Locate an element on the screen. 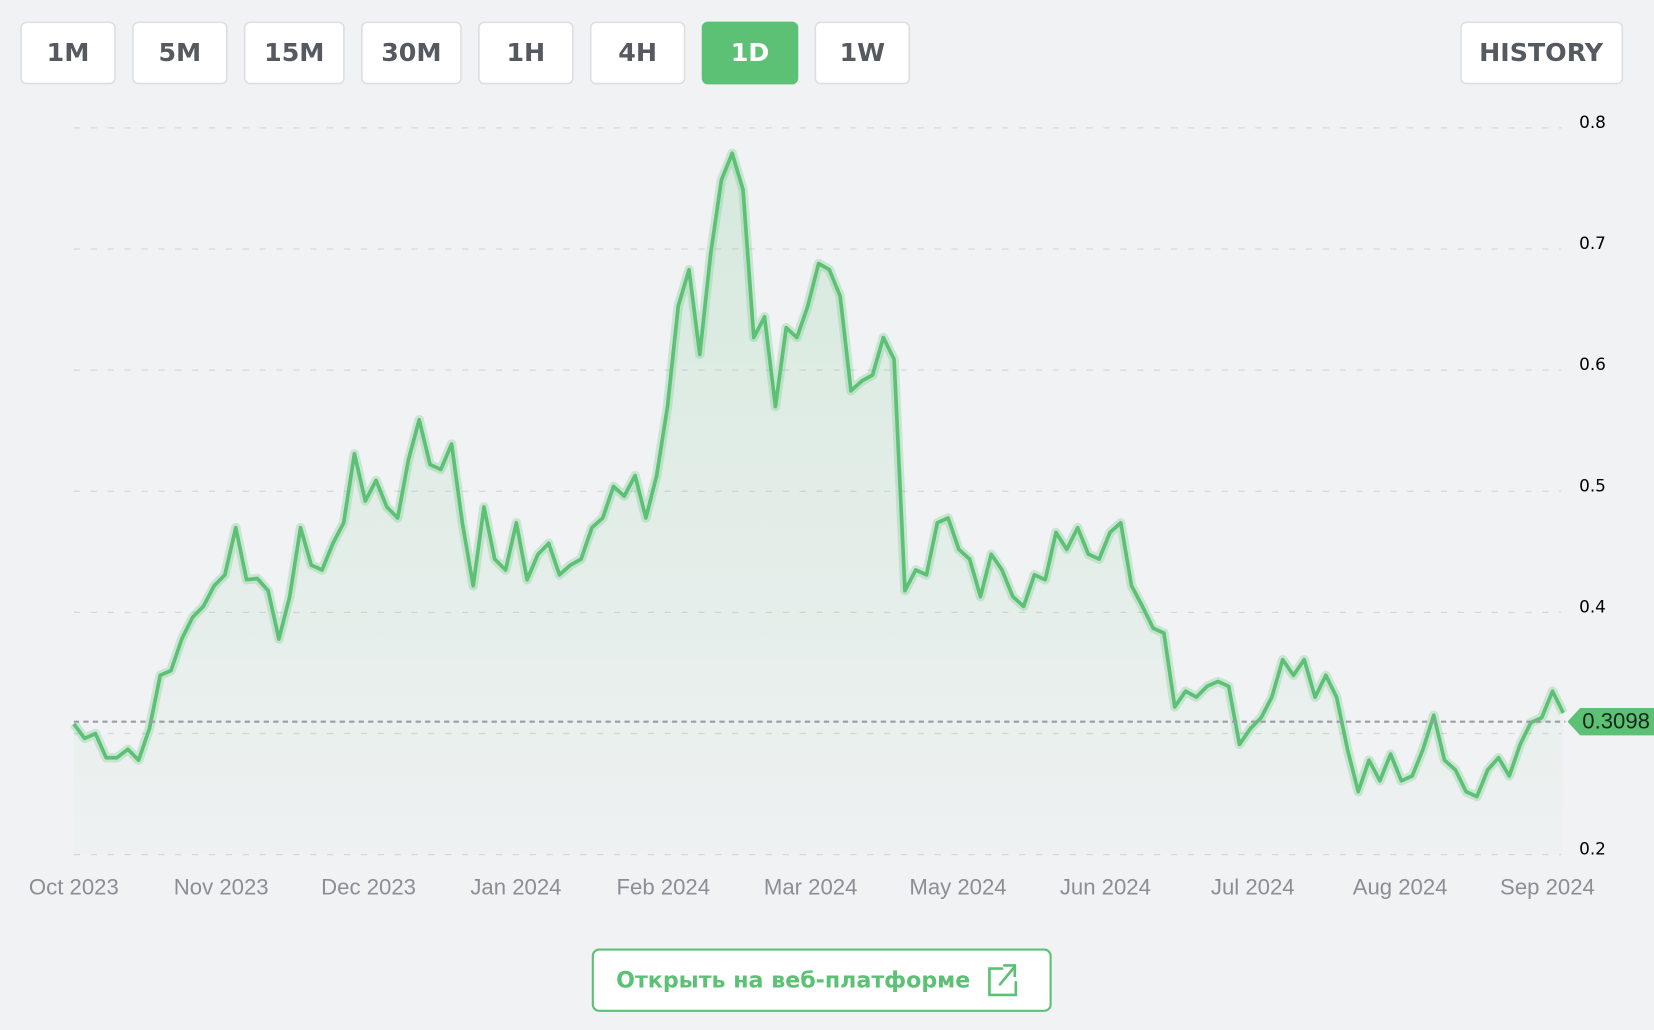  x-tick-label: Aug 2024 is located at coordinates (1400, 886).